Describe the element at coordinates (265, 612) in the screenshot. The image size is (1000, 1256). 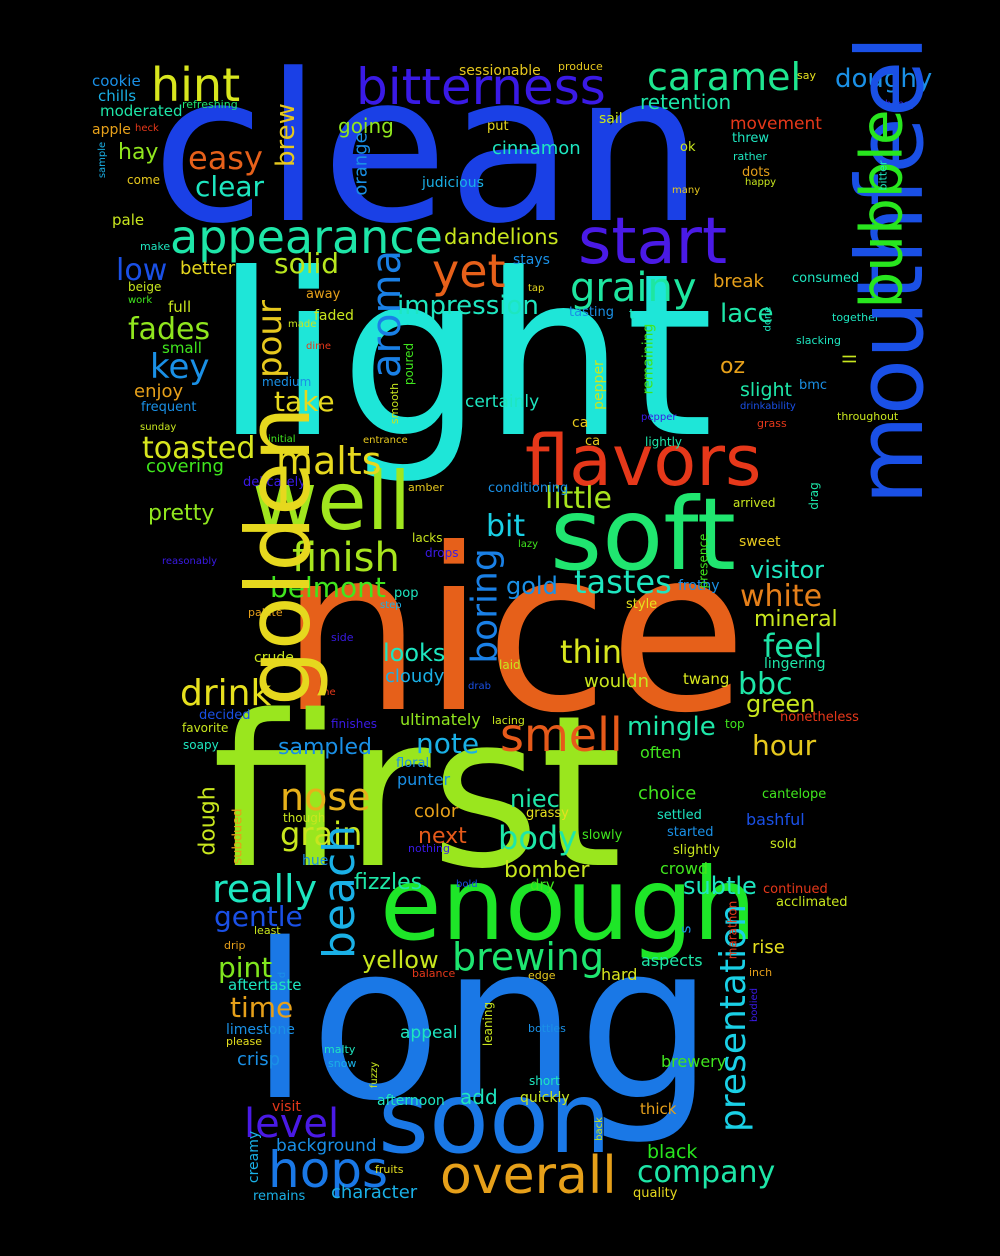
I see `word-palate: palate` at that location.